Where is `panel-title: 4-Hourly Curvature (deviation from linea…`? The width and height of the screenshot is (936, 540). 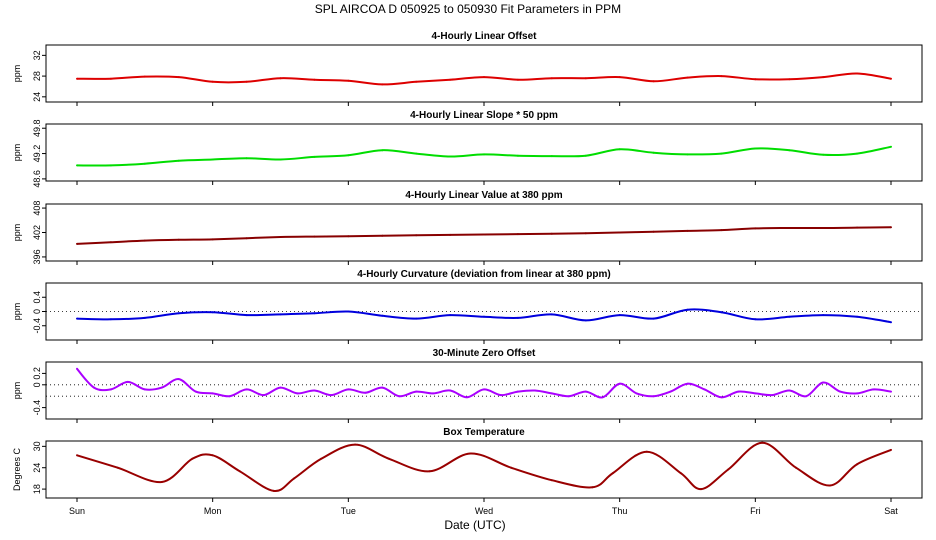
panel-title: 4-Hourly Curvature (deviation from linea… is located at coordinates (483, 274).